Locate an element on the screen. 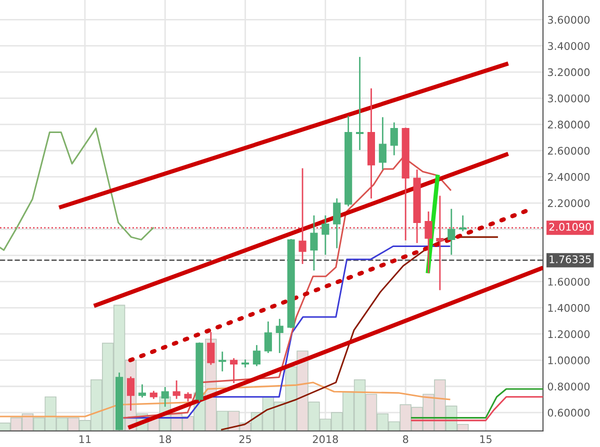 Image resolution: width=600 pixels, height=447 pixels. y-tick-label: 1.00000 is located at coordinates (569, 360).